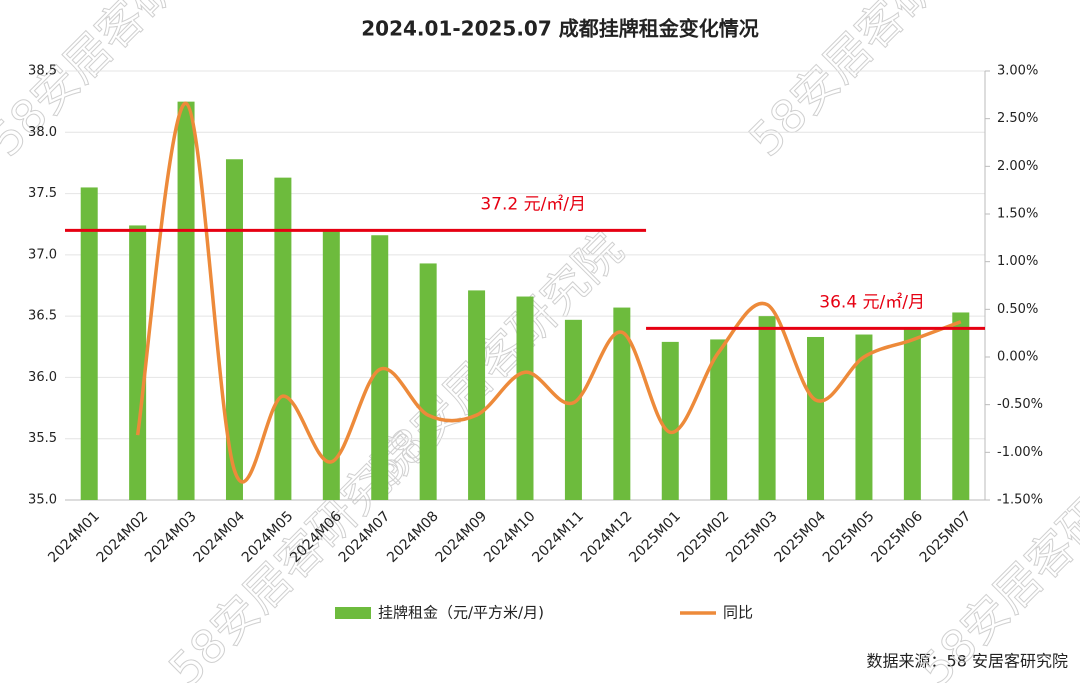  What do you see at coordinates (946, 537) in the screenshot?
I see `x-tick-label: 2025M07` at bounding box center [946, 537].